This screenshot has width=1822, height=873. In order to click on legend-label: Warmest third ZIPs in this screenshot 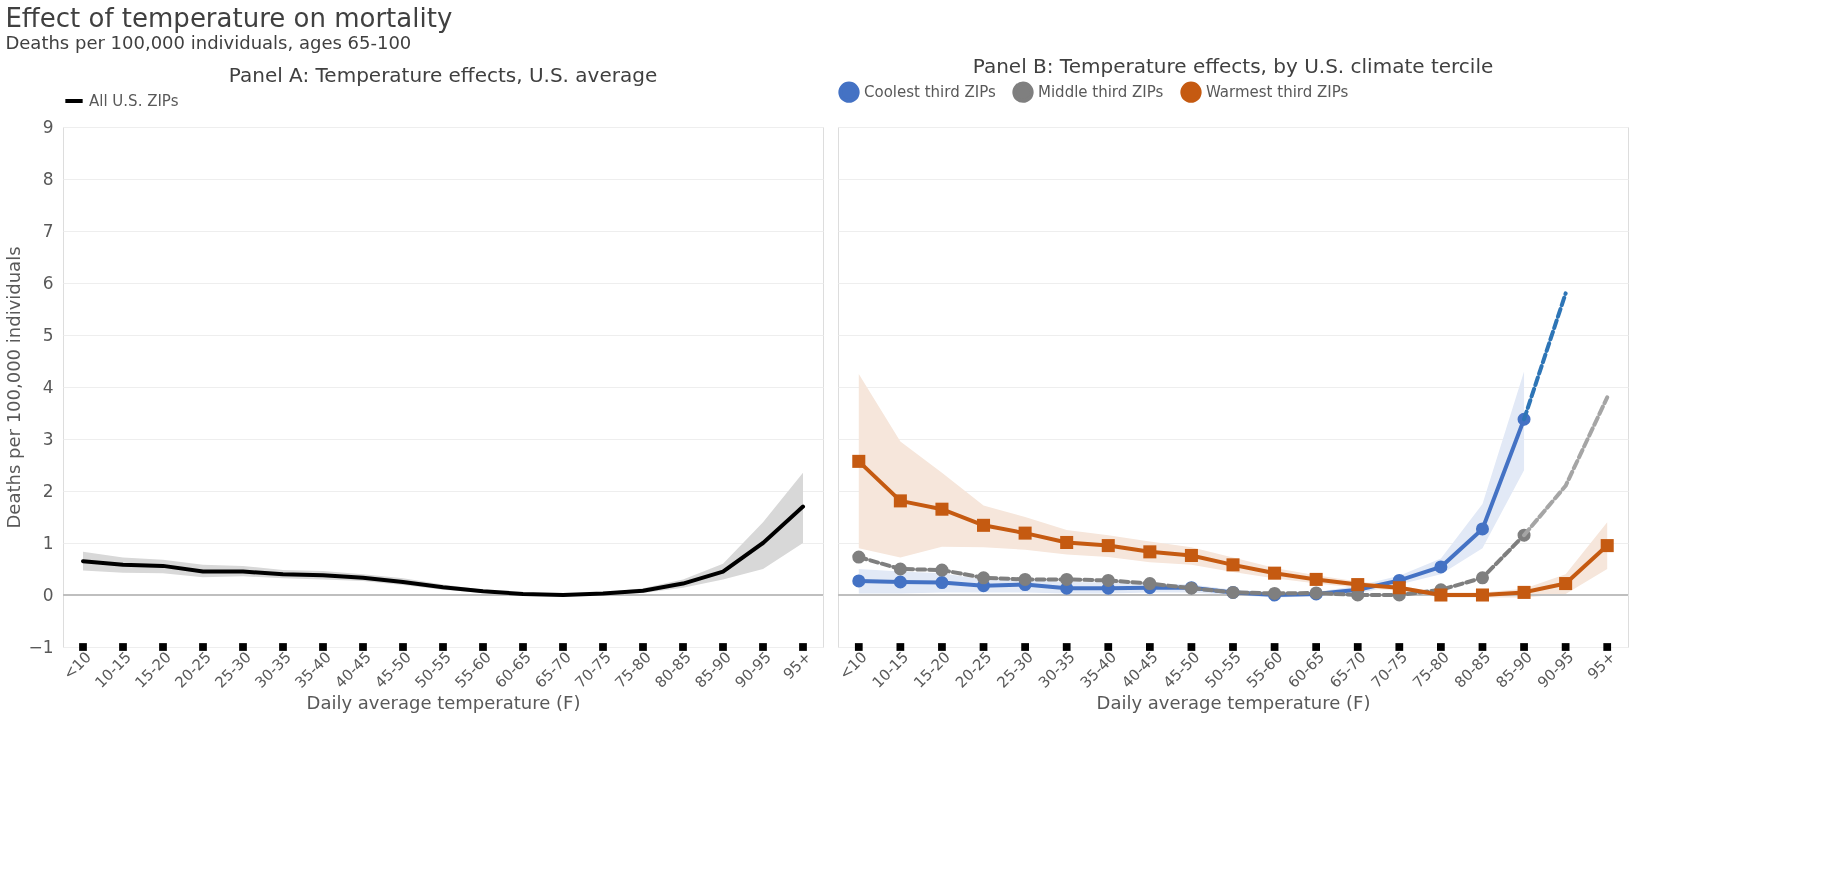, I will do `click(1277, 92)`.